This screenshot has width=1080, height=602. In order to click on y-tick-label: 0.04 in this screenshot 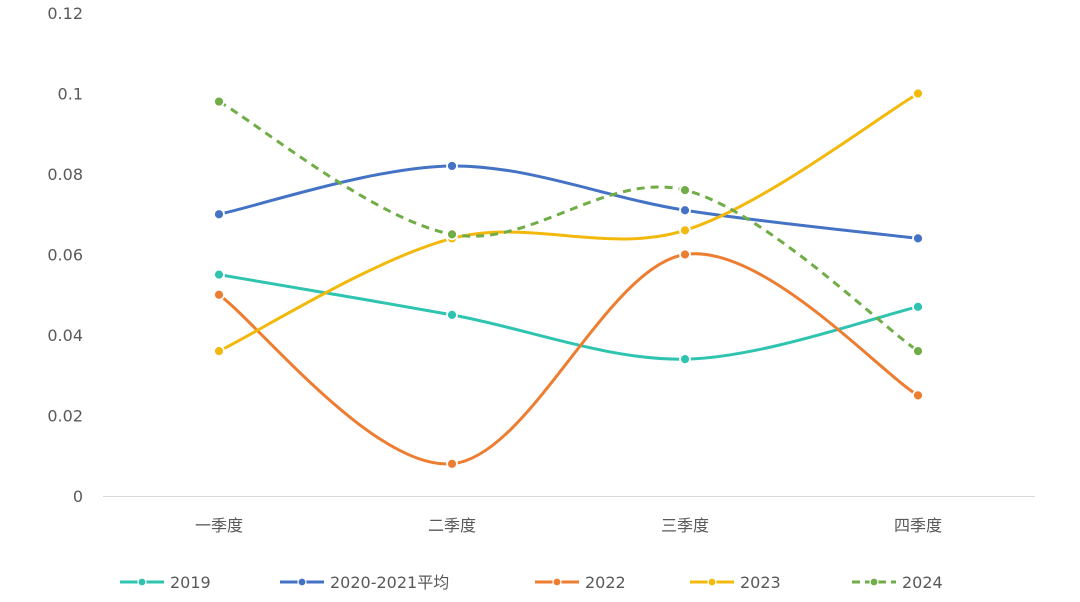, I will do `click(65, 335)`.